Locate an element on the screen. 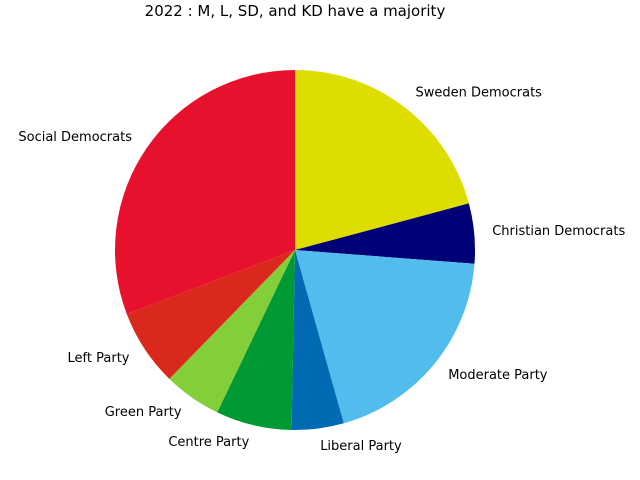 This screenshot has width=640, height=480. pie-slice-liberal-party is located at coordinates (317, 340).